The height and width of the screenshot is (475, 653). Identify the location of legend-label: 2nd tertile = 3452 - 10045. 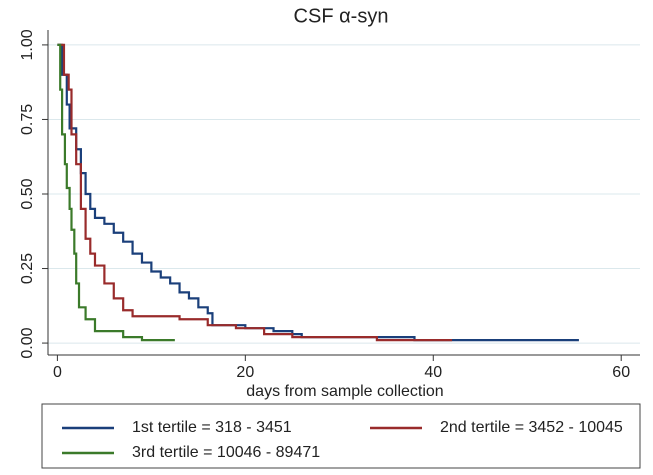
(531, 427).